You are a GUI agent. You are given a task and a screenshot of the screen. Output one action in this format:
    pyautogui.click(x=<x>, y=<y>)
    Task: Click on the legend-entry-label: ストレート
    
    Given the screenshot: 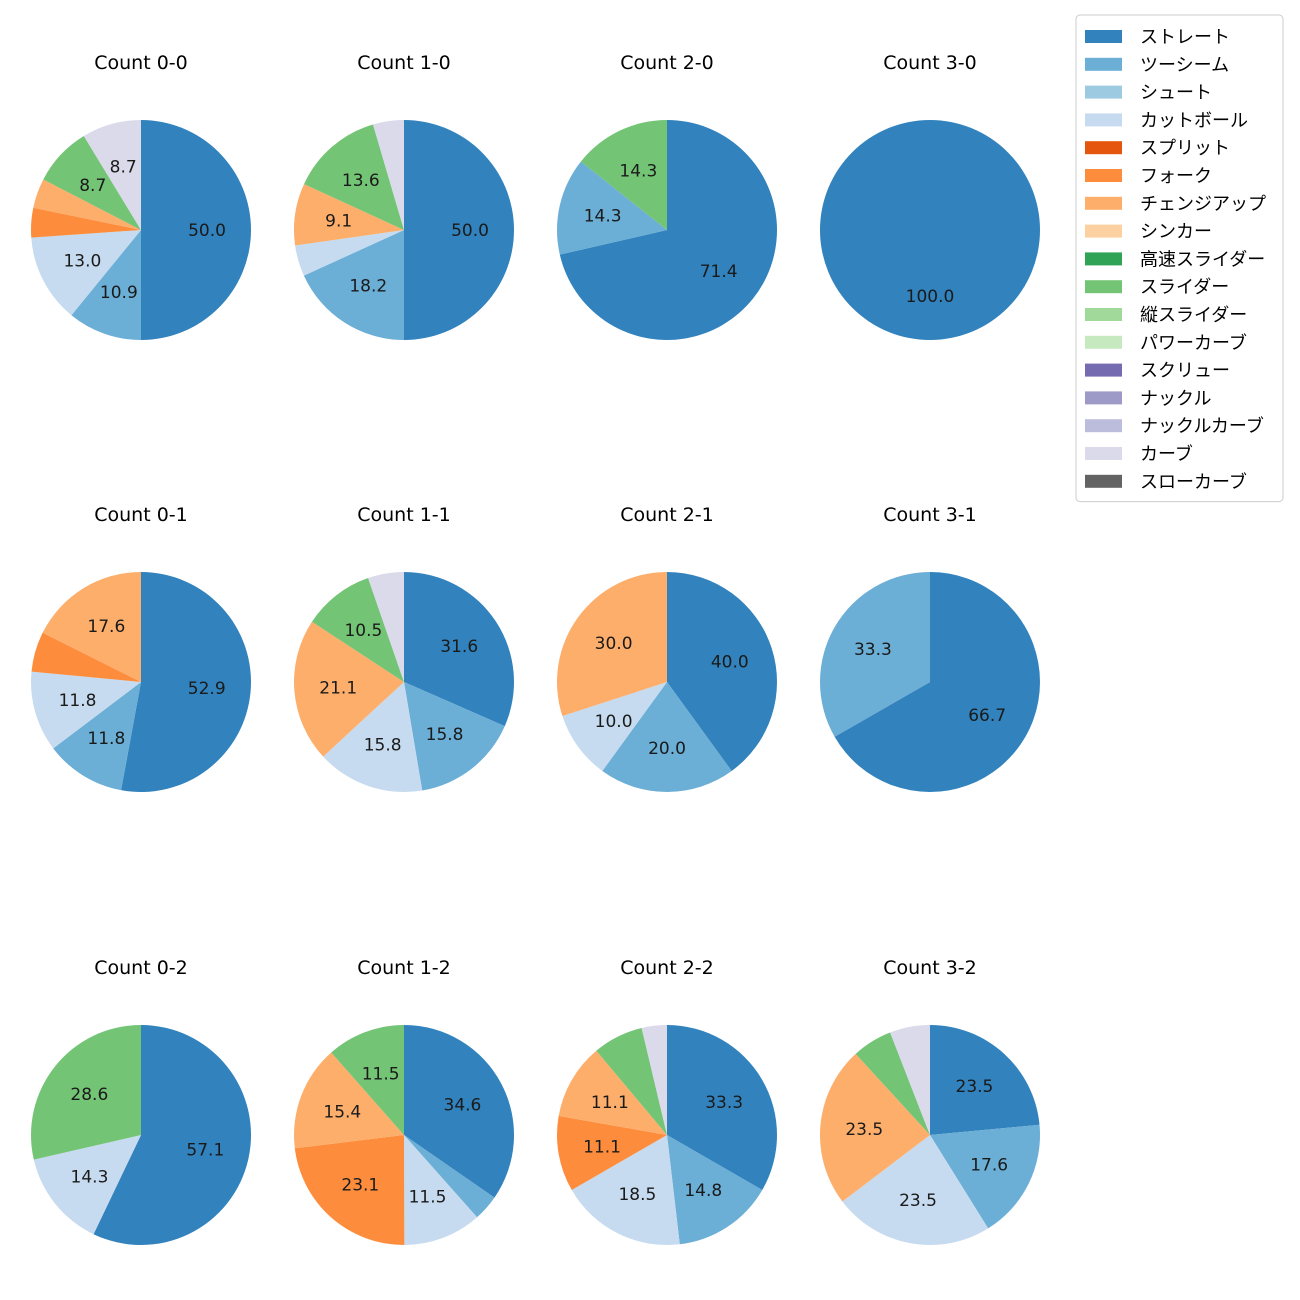 What is the action you would take?
    pyautogui.click(x=1185, y=37)
    